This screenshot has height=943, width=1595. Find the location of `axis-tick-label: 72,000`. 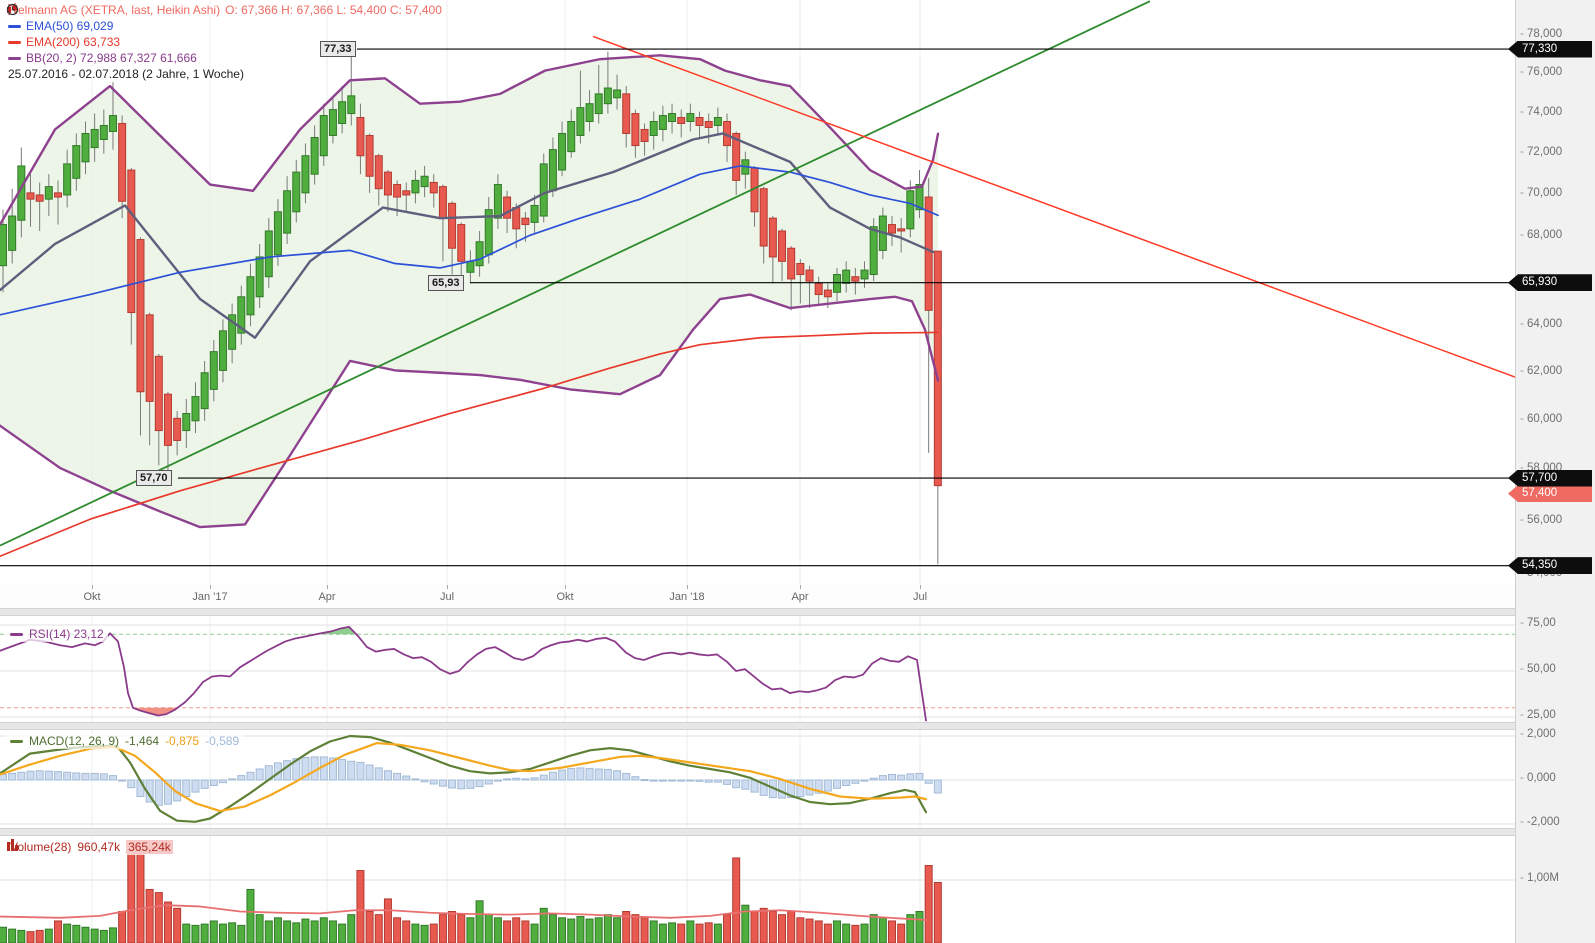

axis-tick-label: 72,000 is located at coordinates (1541, 152).